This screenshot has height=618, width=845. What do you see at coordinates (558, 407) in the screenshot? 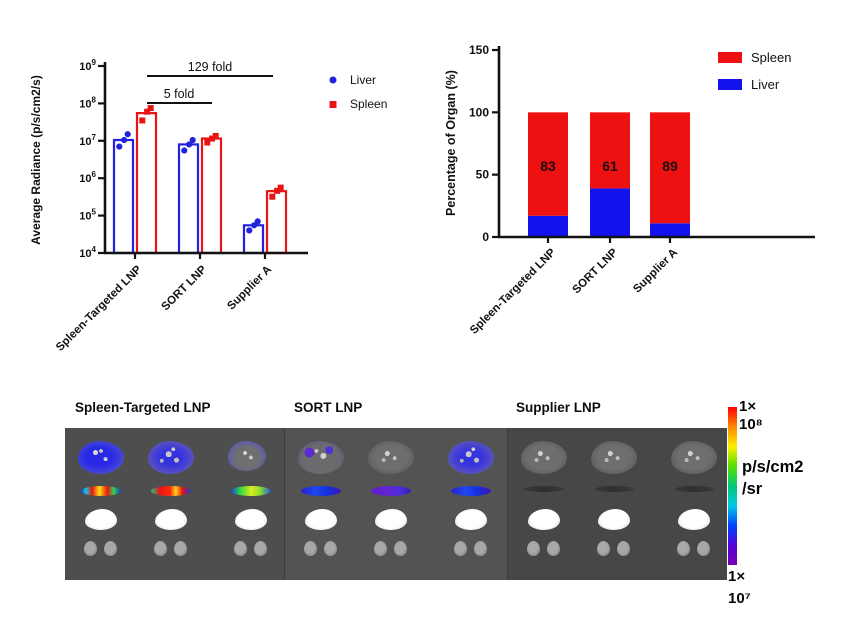
I see `panel-title-supplier: Supplier LNP` at bounding box center [558, 407].